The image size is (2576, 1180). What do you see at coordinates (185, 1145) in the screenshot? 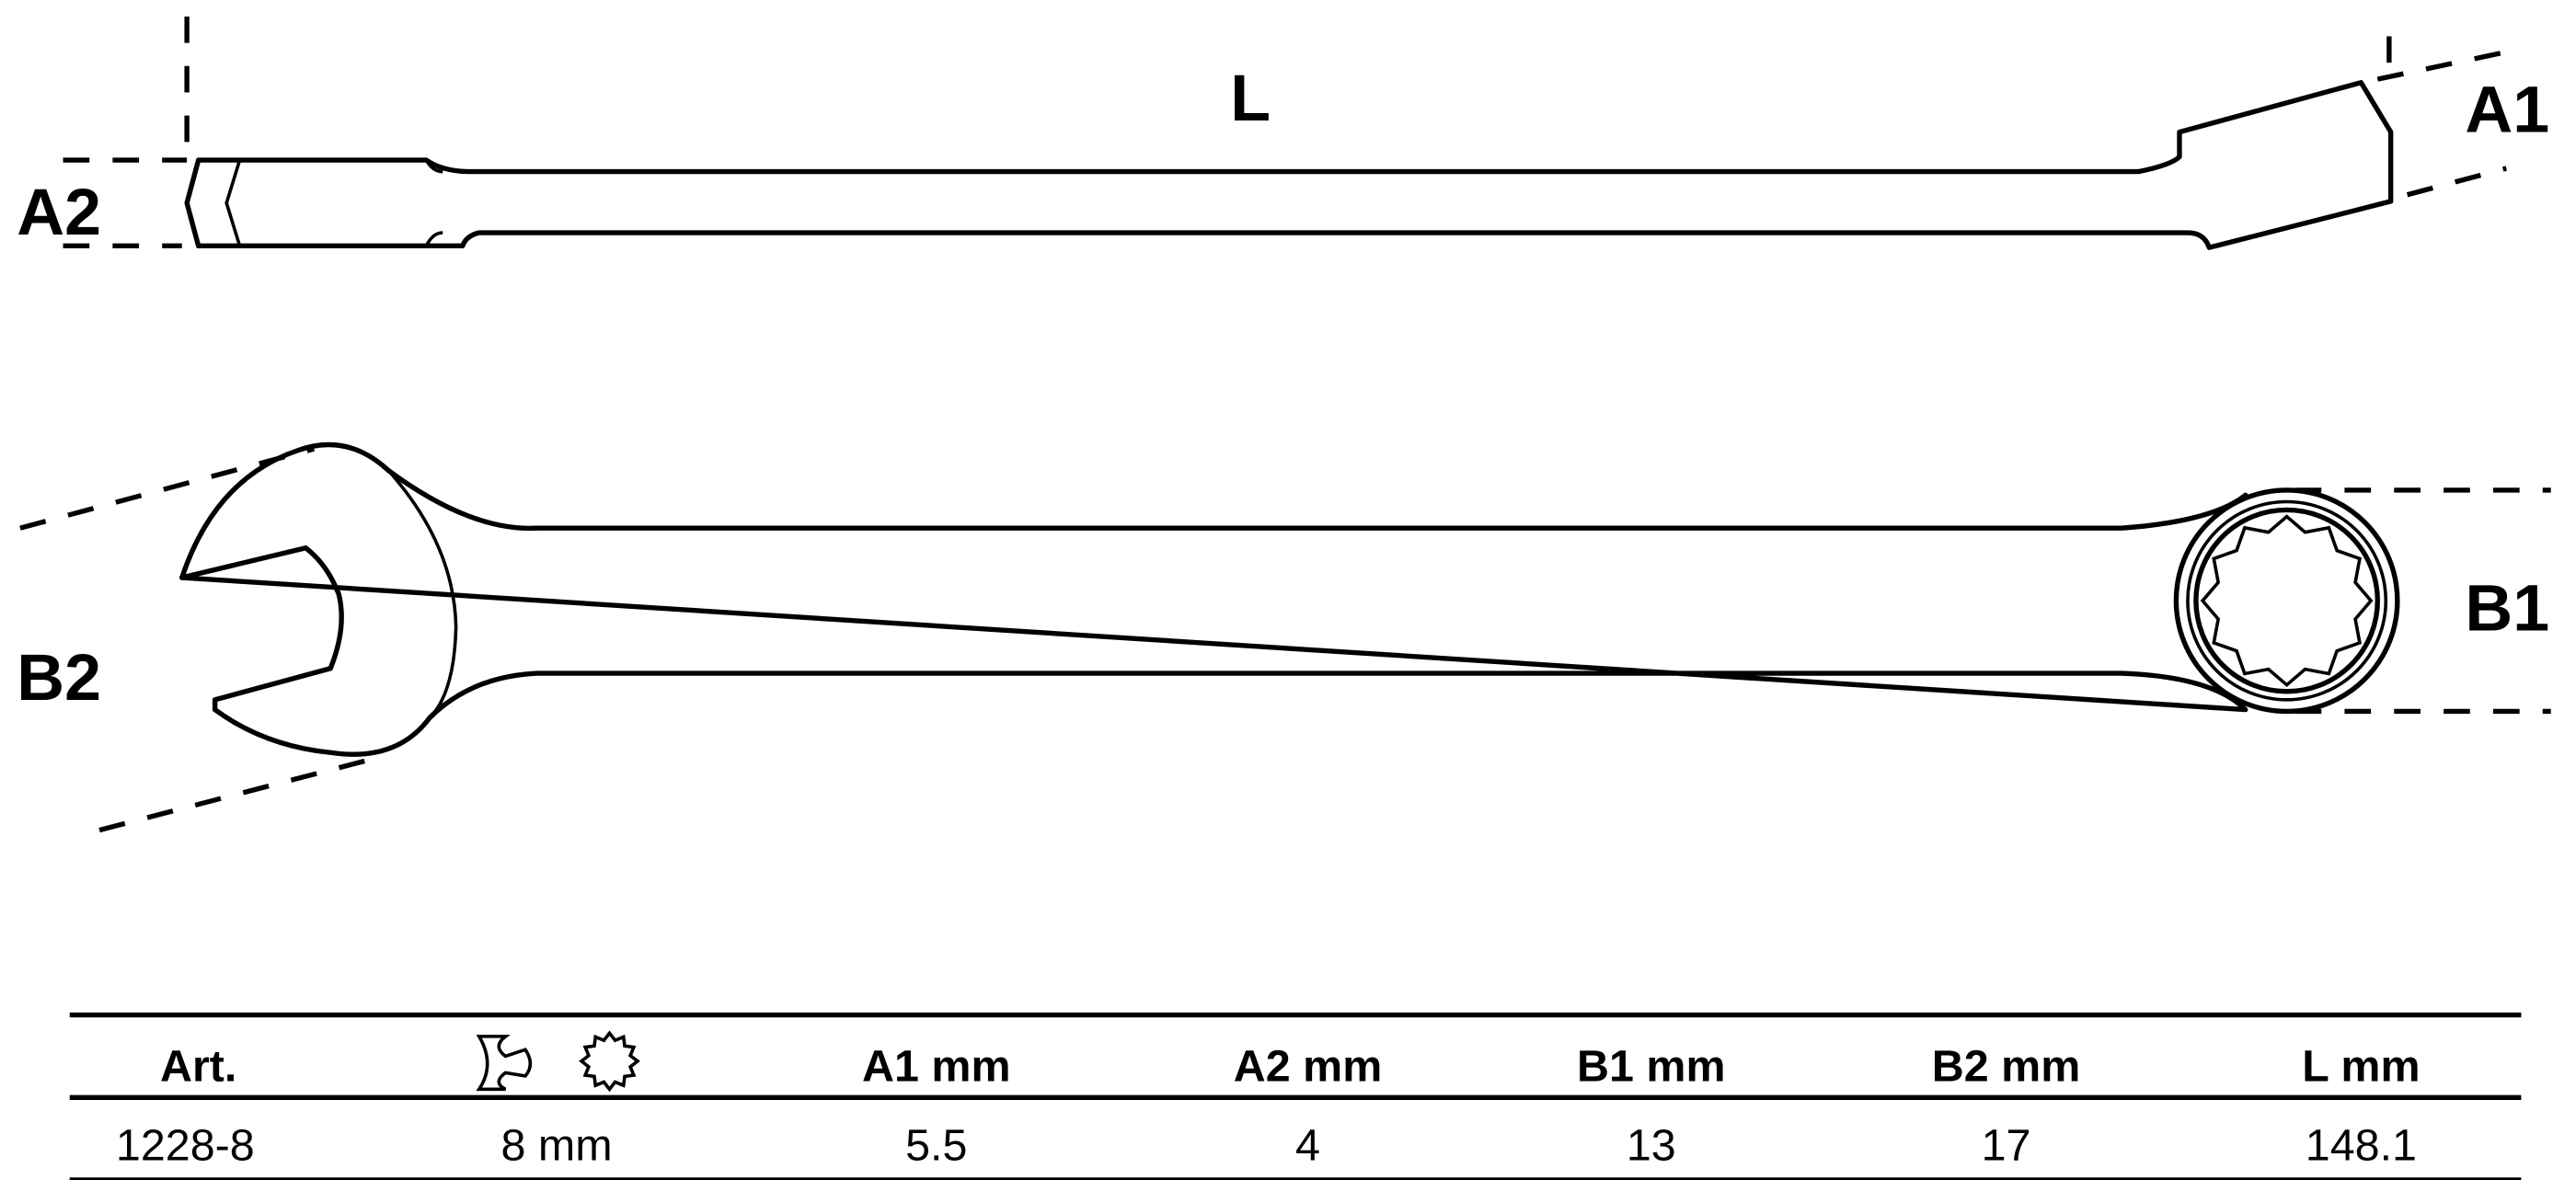
I see `cell-art: 1228-8` at bounding box center [185, 1145].